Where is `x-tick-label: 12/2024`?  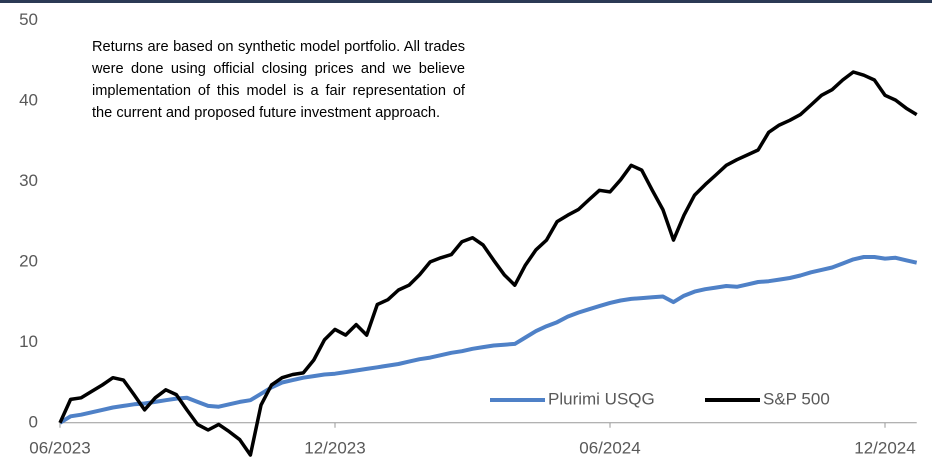 x-tick-label: 12/2024 is located at coordinates (884, 447).